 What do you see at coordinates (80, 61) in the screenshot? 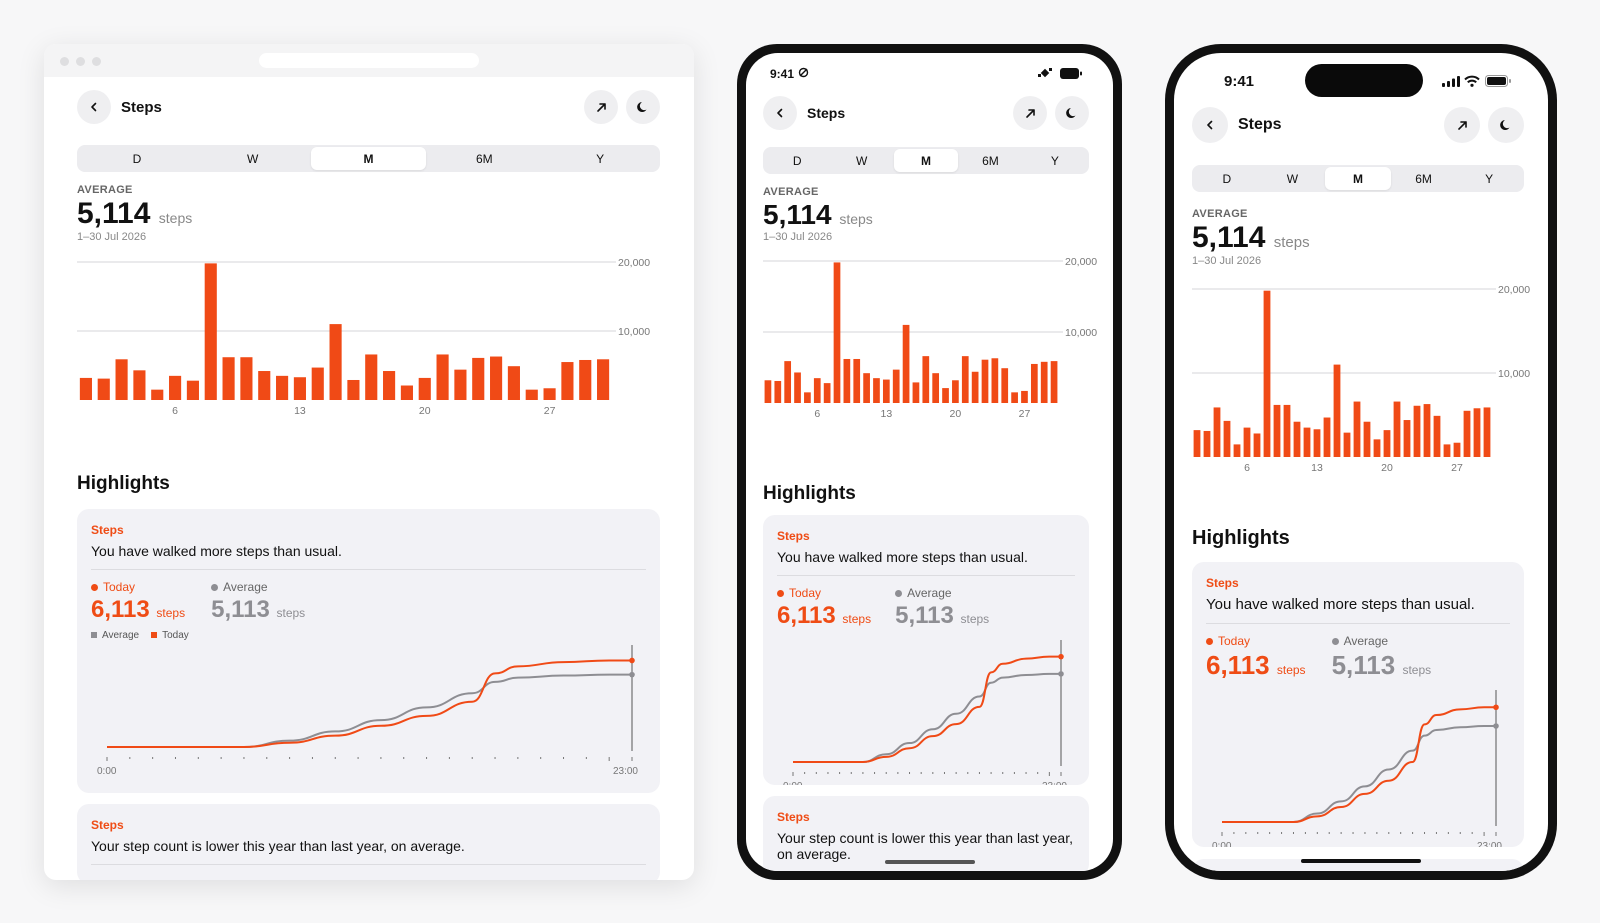
I see `window-minimize-dot` at bounding box center [80, 61].